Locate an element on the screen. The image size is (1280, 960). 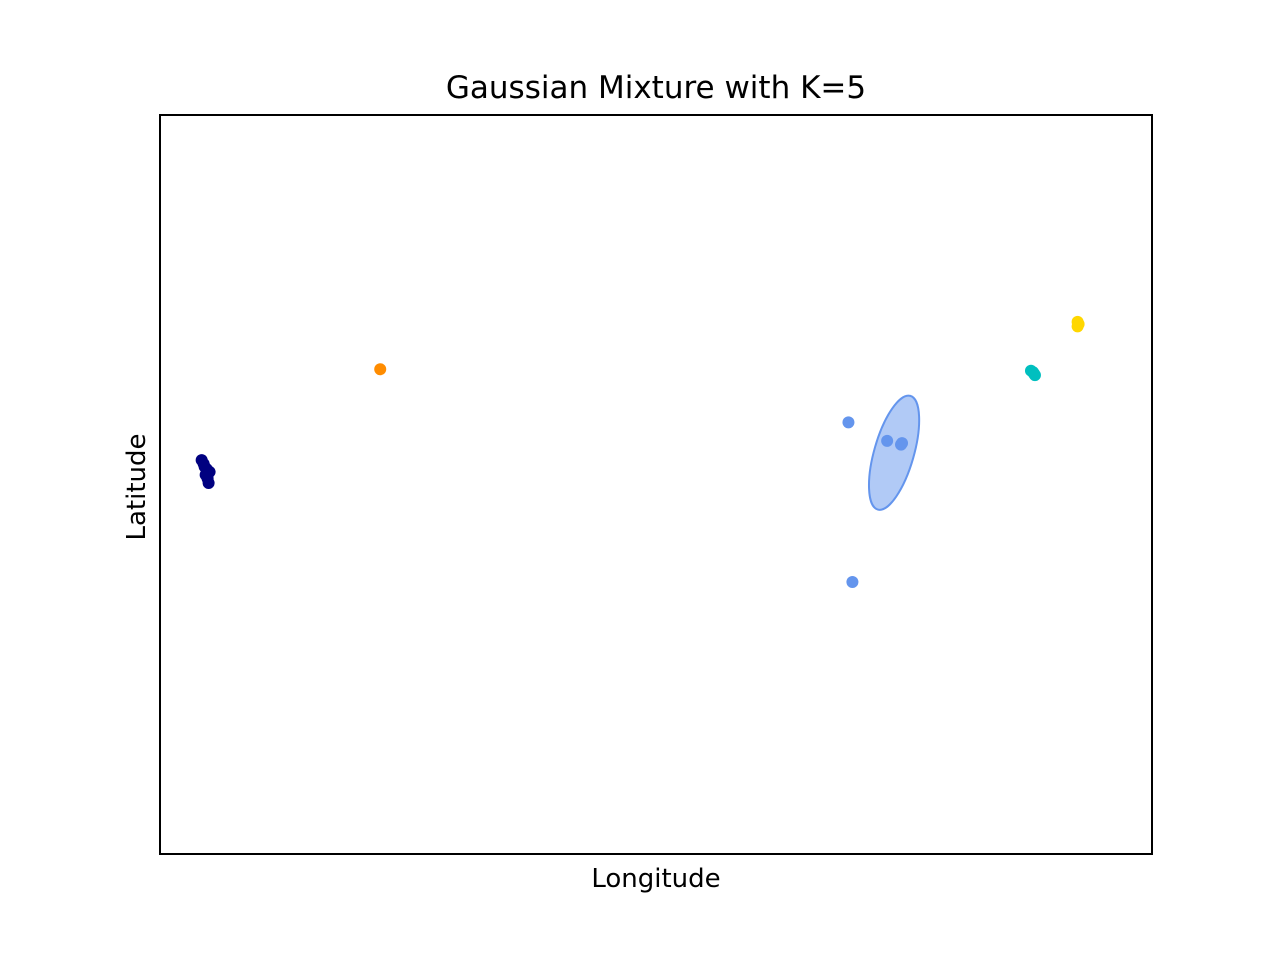
x-axis-label: Longitude is located at coordinates (655, 879).